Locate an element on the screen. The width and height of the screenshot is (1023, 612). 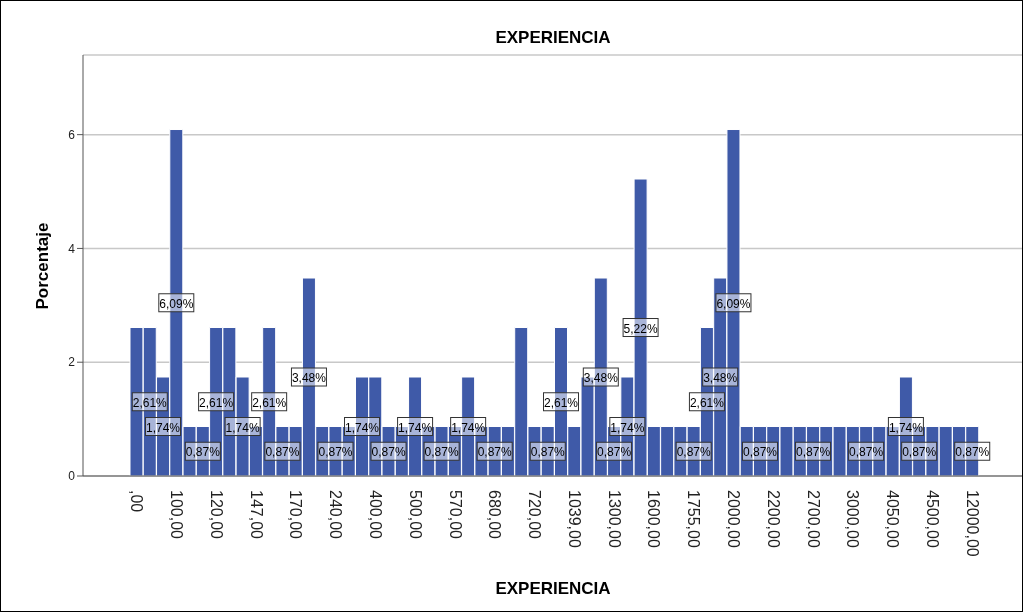
x-tick-label: 2700,00 is located at coordinates (813, 519).